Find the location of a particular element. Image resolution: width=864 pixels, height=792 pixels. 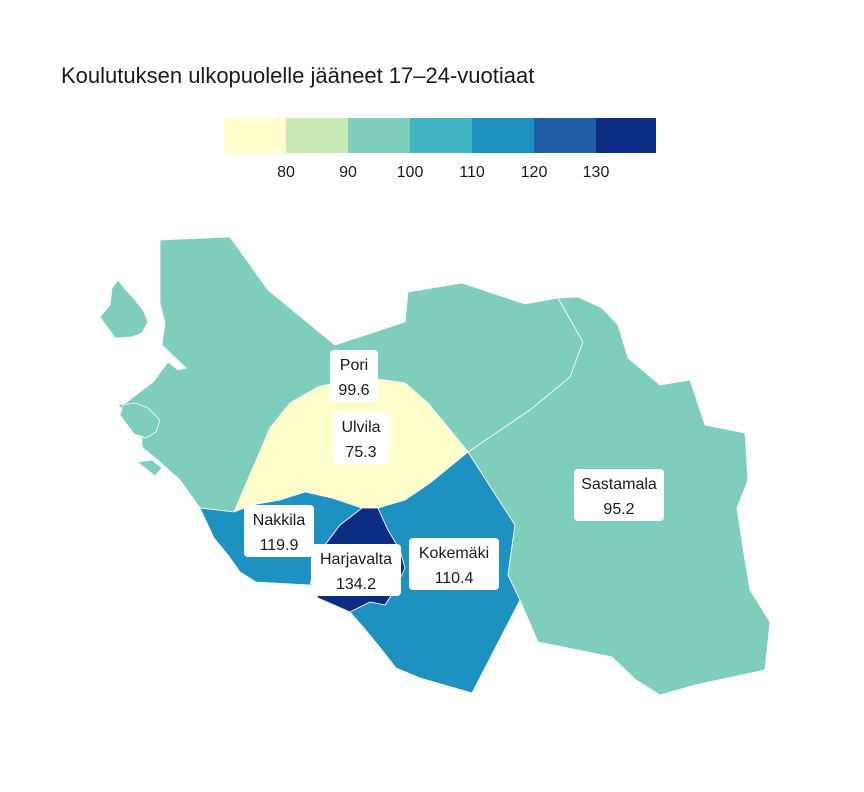

region-value: 75.3 is located at coordinates (360, 452).